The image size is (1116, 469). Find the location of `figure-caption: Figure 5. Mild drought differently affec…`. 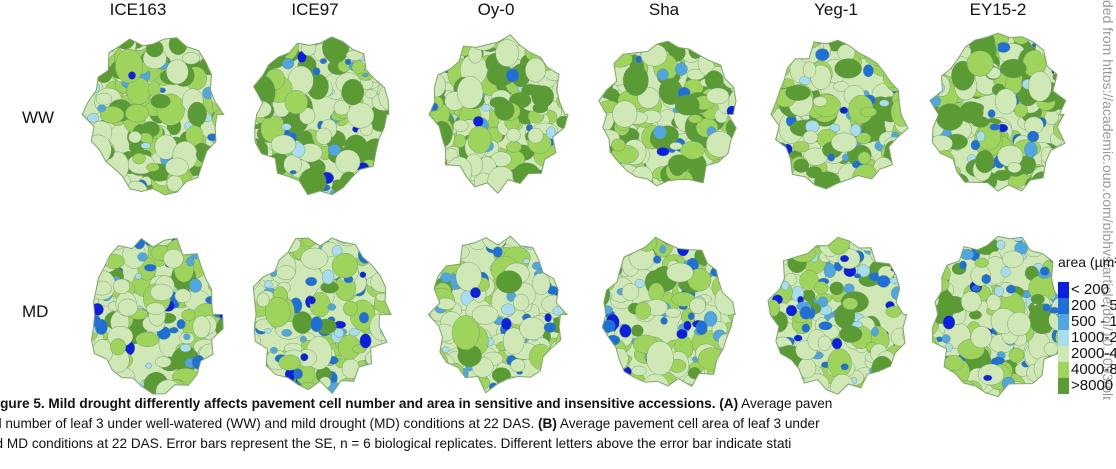

figure-caption: Figure 5. Mild drought differently affec… is located at coordinates (557, 424).